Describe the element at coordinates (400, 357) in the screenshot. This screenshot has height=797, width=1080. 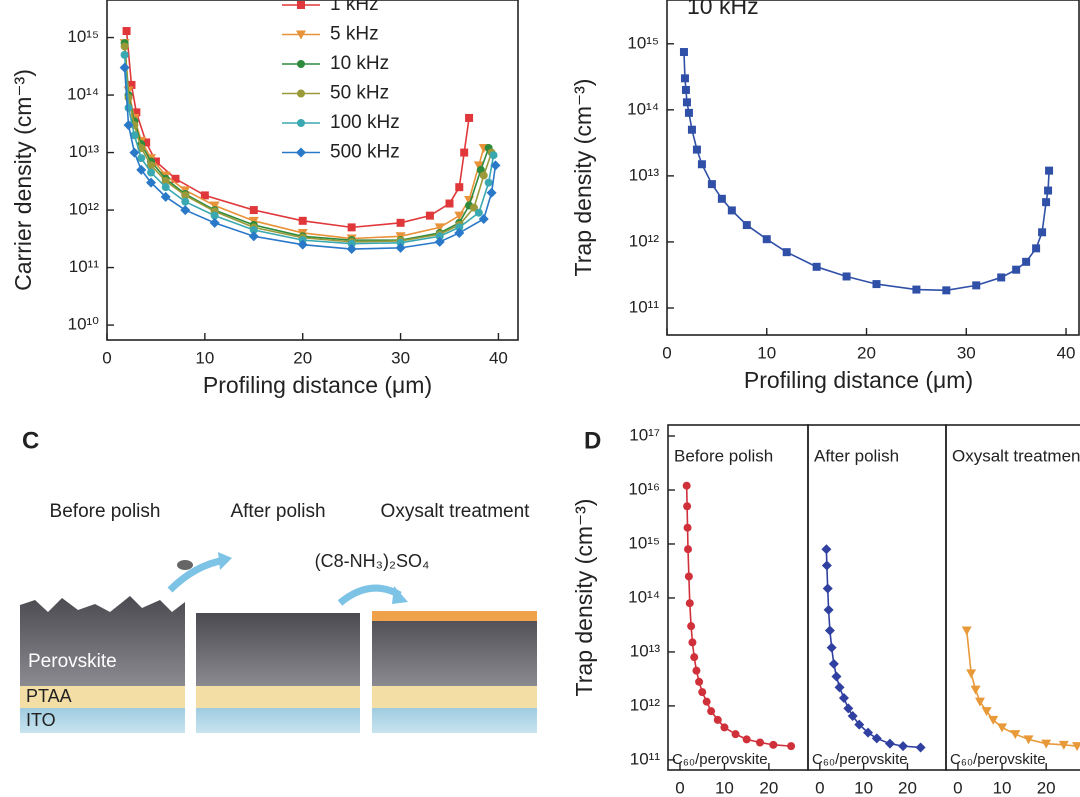
I see `x-tick-label: 30` at that location.